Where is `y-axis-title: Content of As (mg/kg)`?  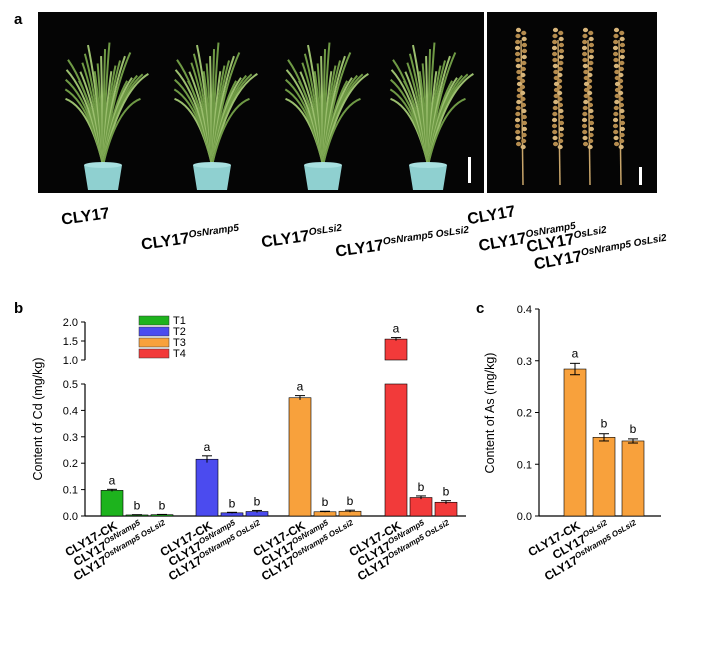 y-axis-title: Content of As (mg/kg) is located at coordinates (490, 413).